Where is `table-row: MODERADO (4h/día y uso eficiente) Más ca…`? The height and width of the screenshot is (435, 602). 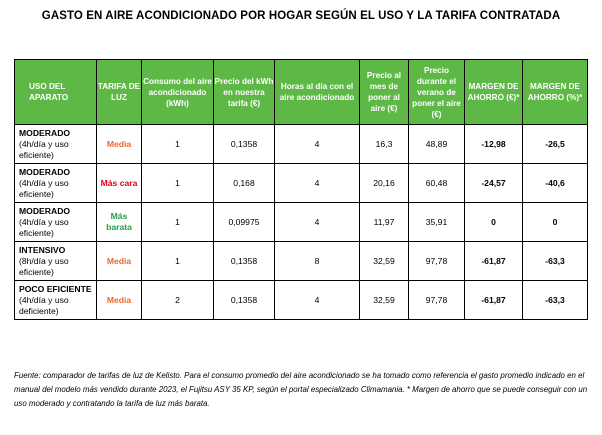 table-row: MODERADO (4h/día y uso eficiente) Más ca… is located at coordinates (301, 183).